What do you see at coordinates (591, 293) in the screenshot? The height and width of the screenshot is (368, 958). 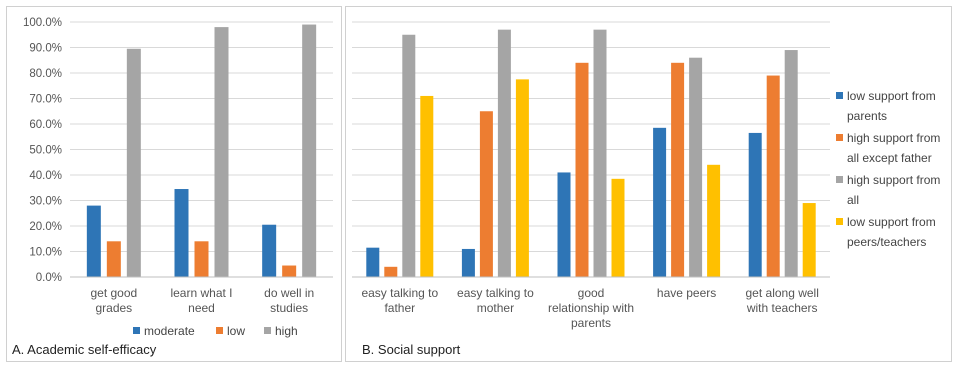 I see `x-tick-label-b-2-0: good` at bounding box center [591, 293].